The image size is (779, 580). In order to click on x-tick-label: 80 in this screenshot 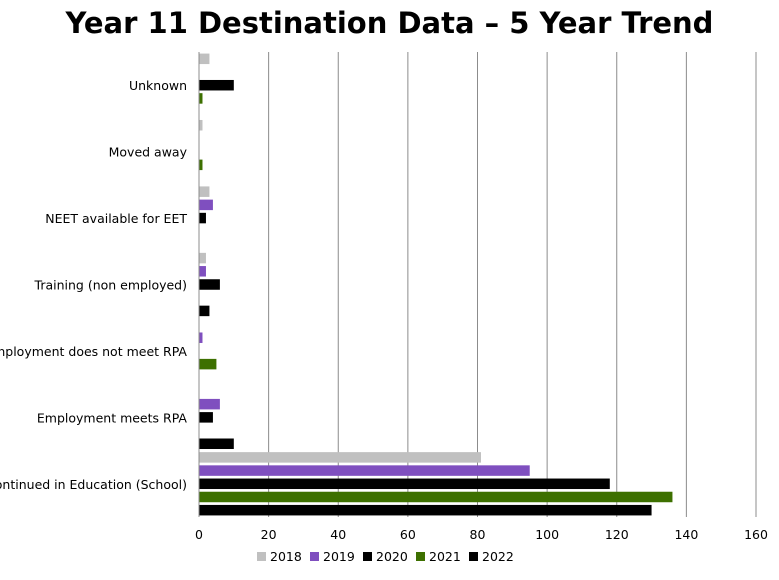, I will do `click(478, 534)`.